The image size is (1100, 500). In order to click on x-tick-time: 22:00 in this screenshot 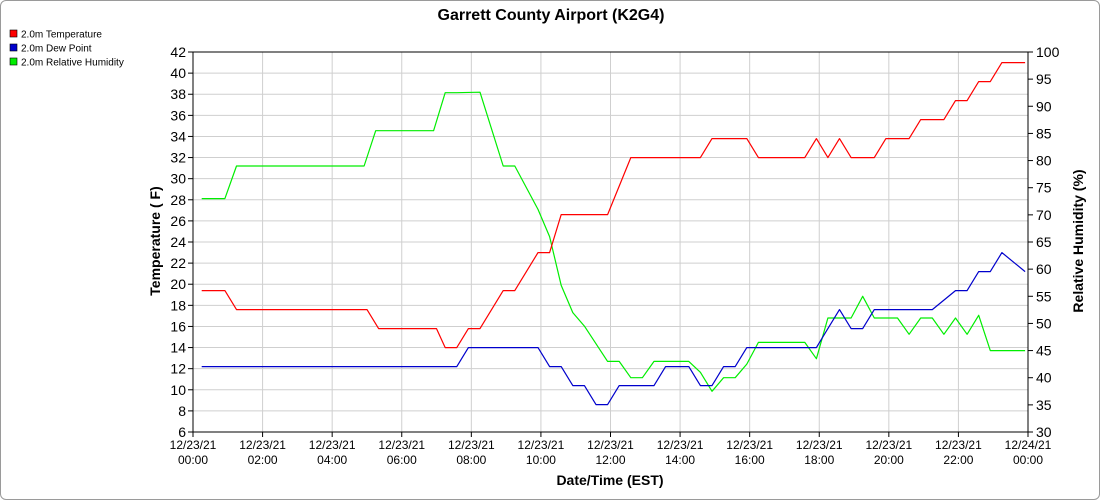, I will do `click(958, 460)`.